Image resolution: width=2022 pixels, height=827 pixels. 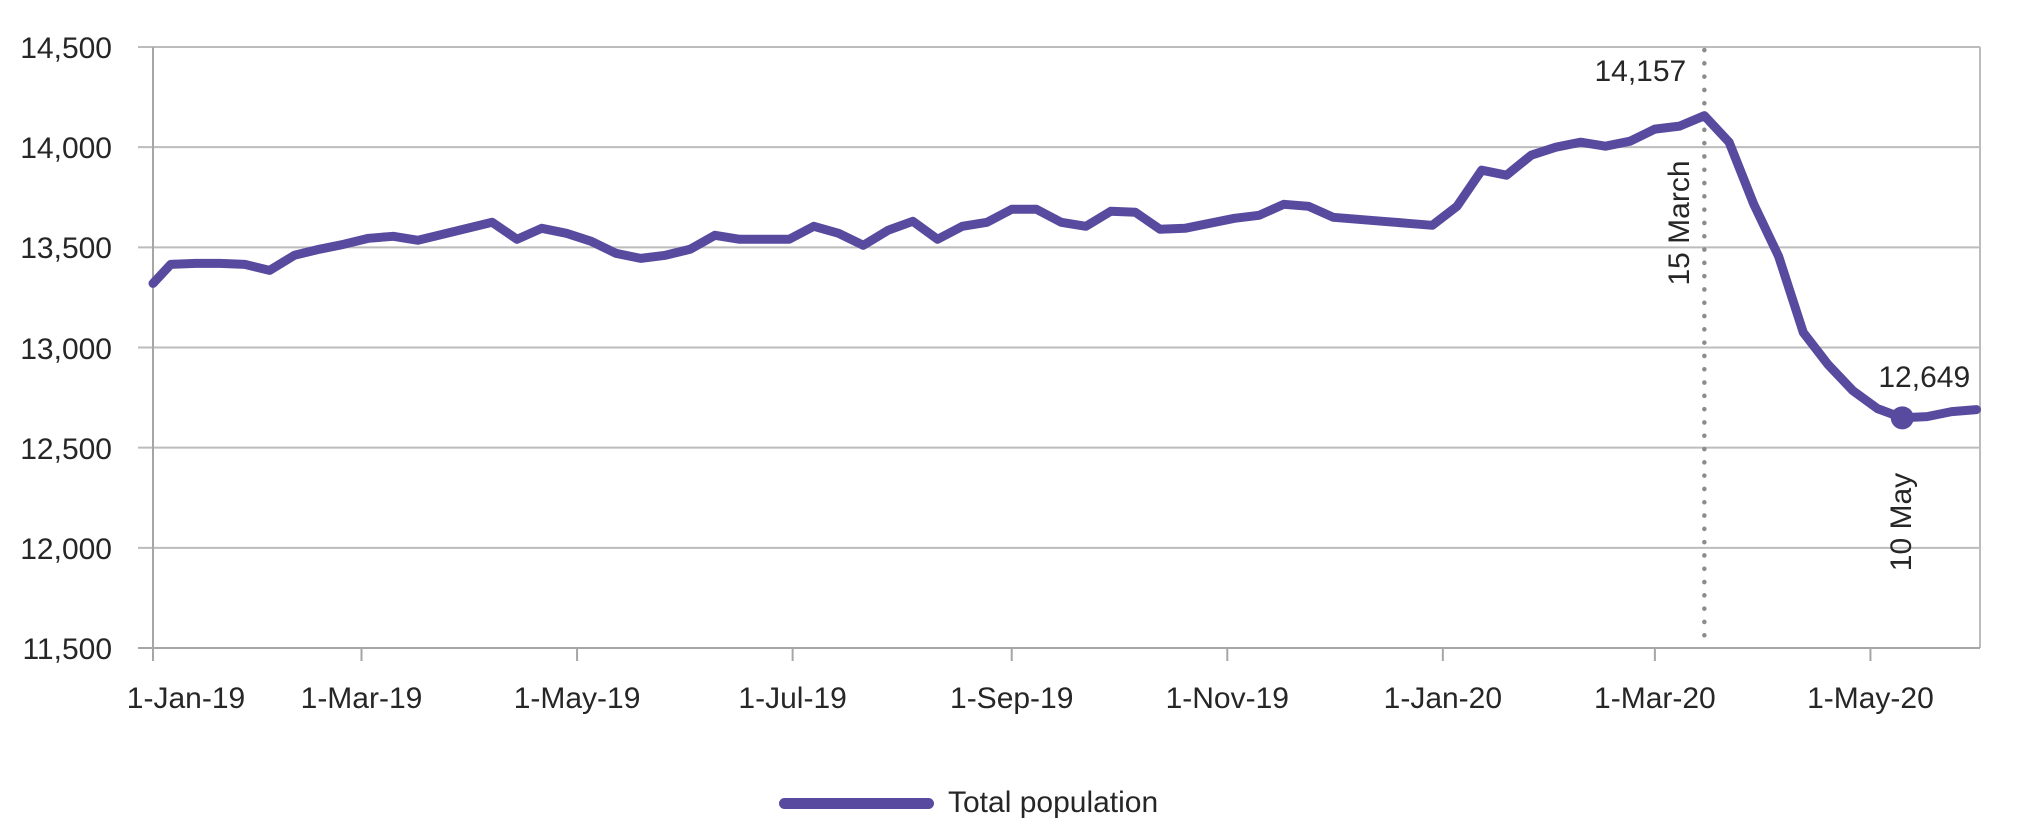 What do you see at coordinates (792, 698) in the screenshot?
I see `x-axis-tick-label: 1-Jul-19` at bounding box center [792, 698].